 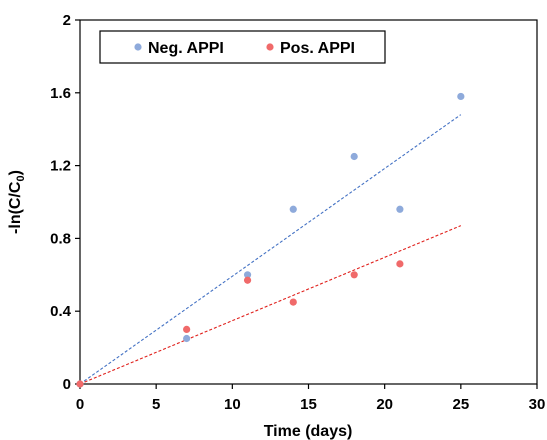 I want to click on y-axis-ticks: 0 0.4 0.8 1.2 1.6 2, so click(x=65, y=202).